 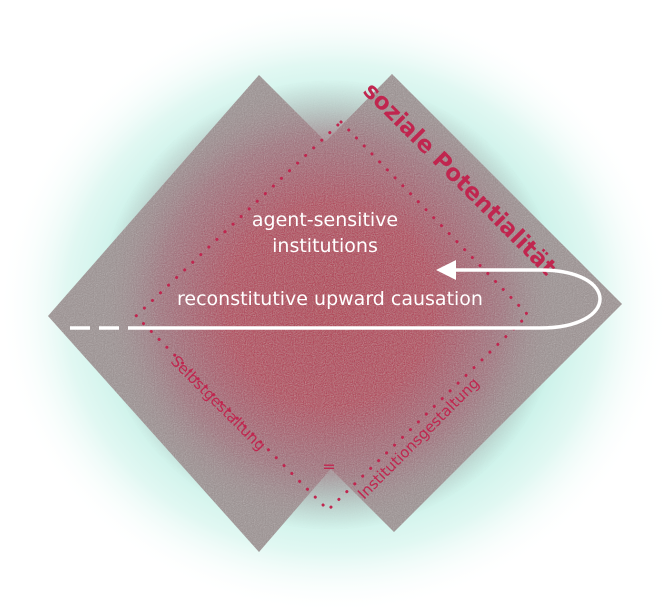 What do you see at coordinates (325, 246) in the screenshot?
I see `inner-label-line2: institutions` at bounding box center [325, 246].